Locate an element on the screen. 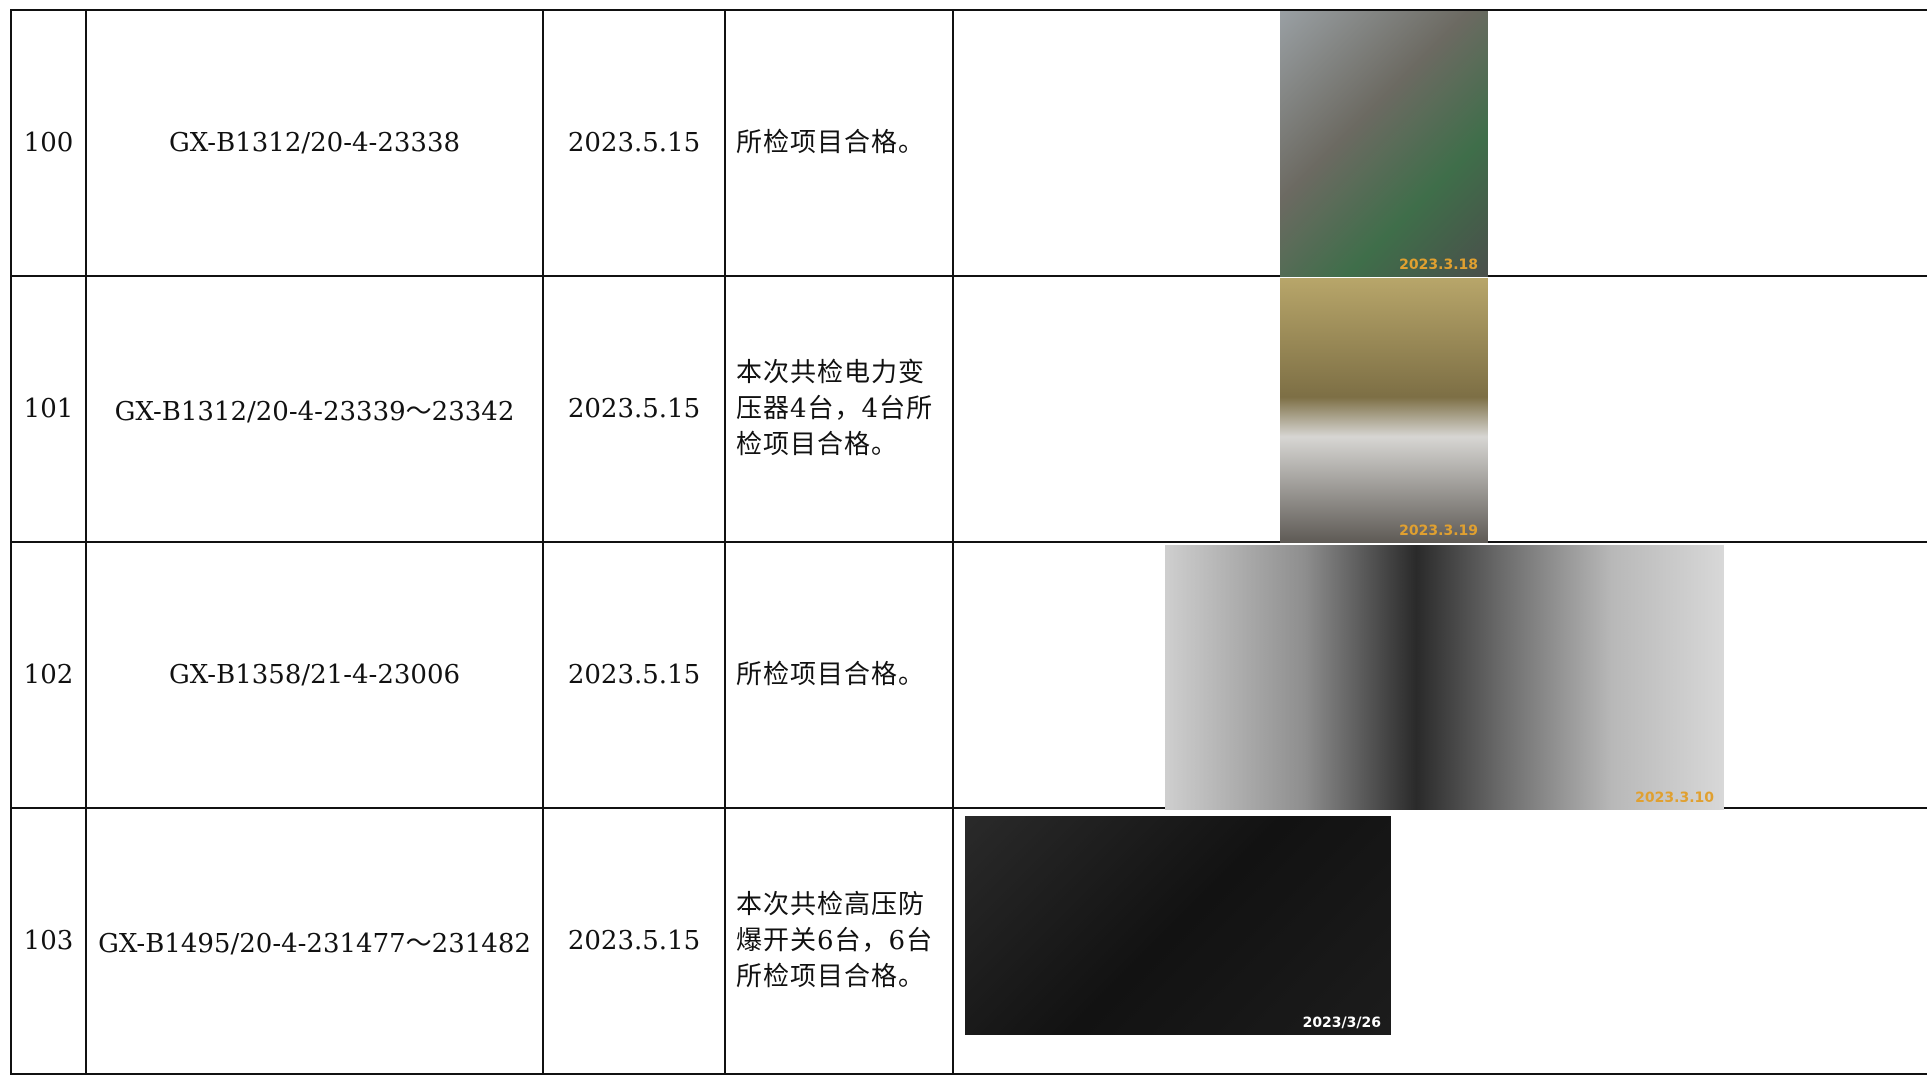 The image size is (1927, 1091). row-number: 100 is located at coordinates (48, 143).